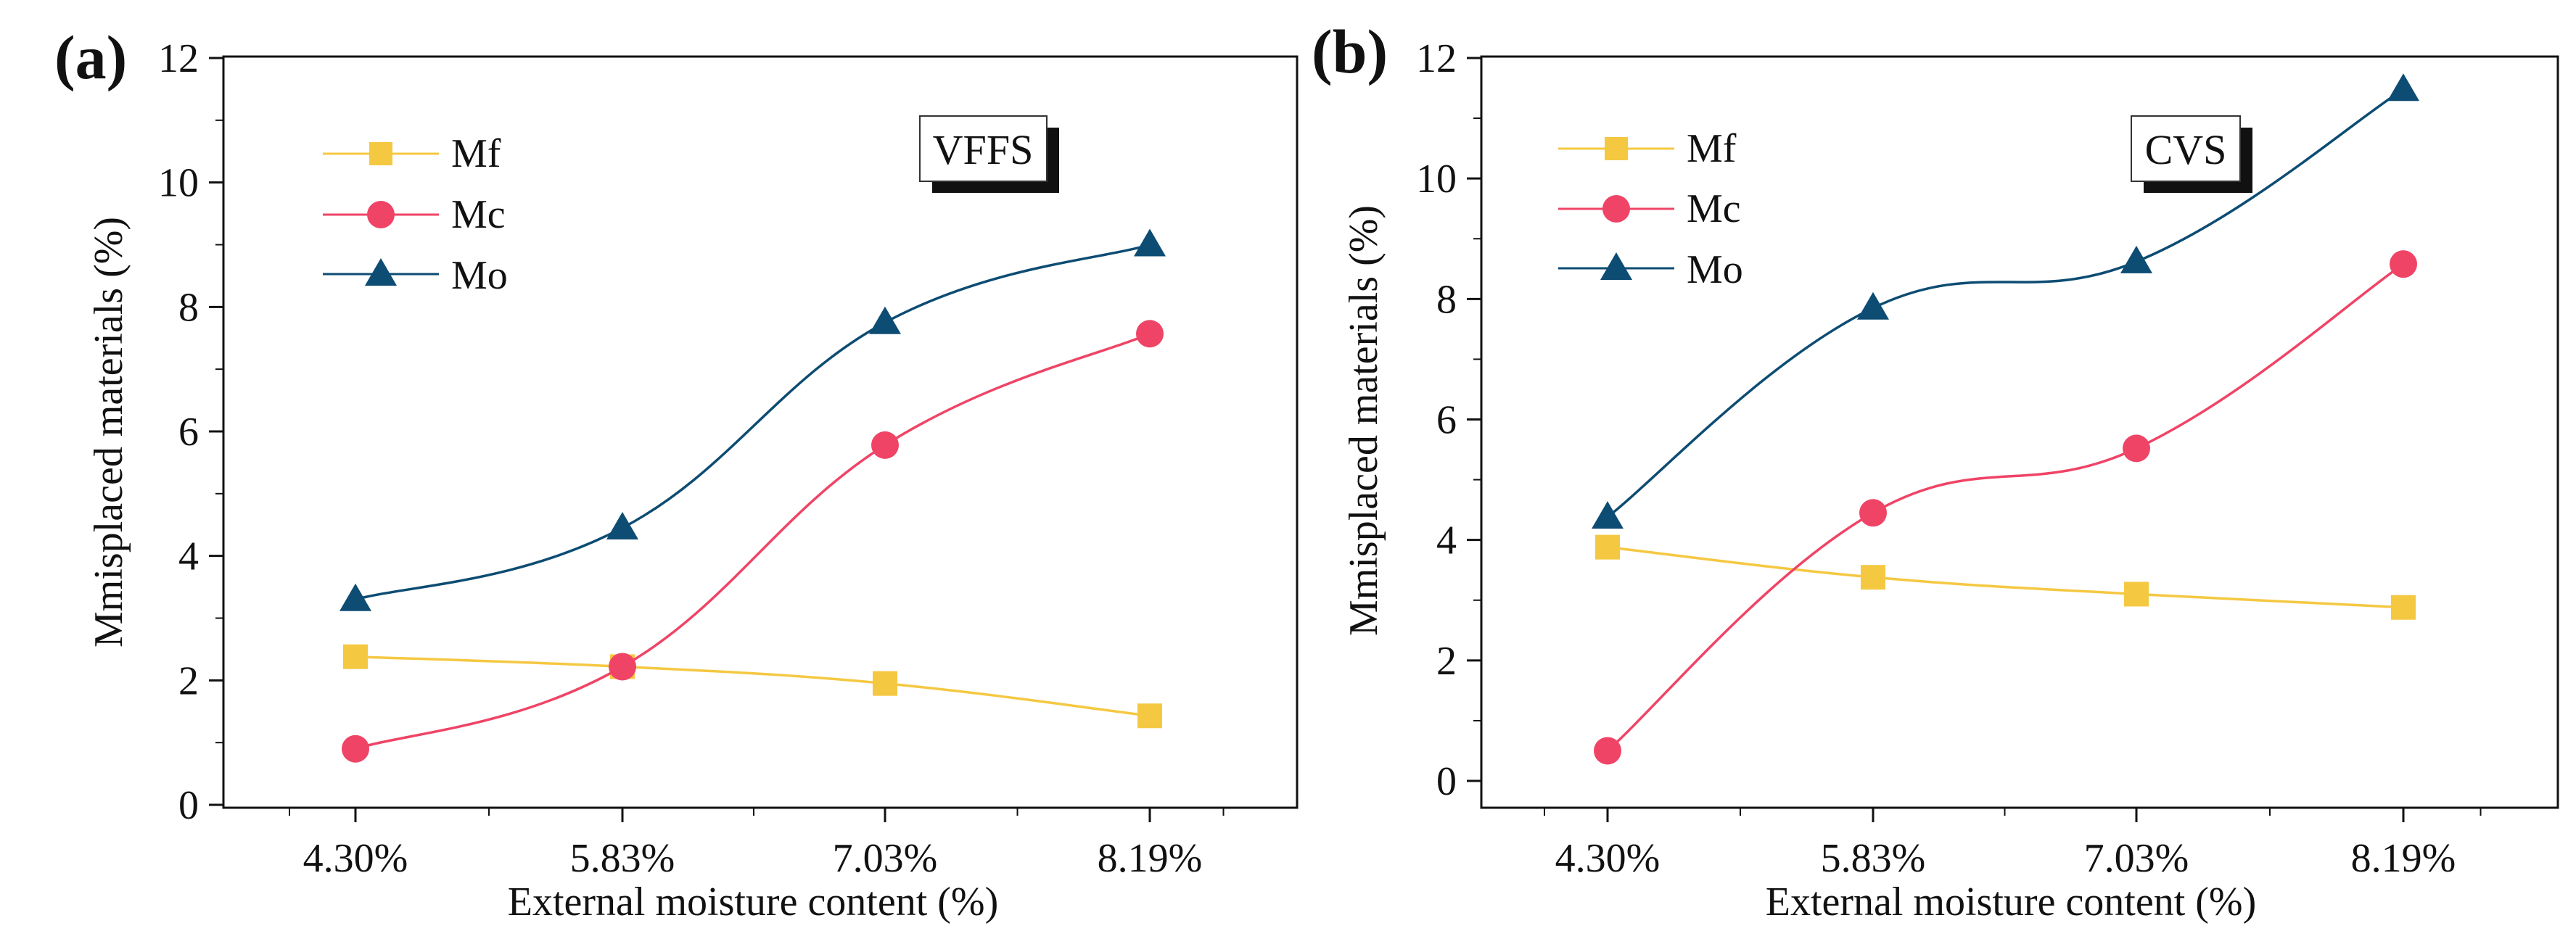 The width and height of the screenshot is (2576, 931). I want to click on panel-b-legend-mo-label: Mo, so click(1715, 270).